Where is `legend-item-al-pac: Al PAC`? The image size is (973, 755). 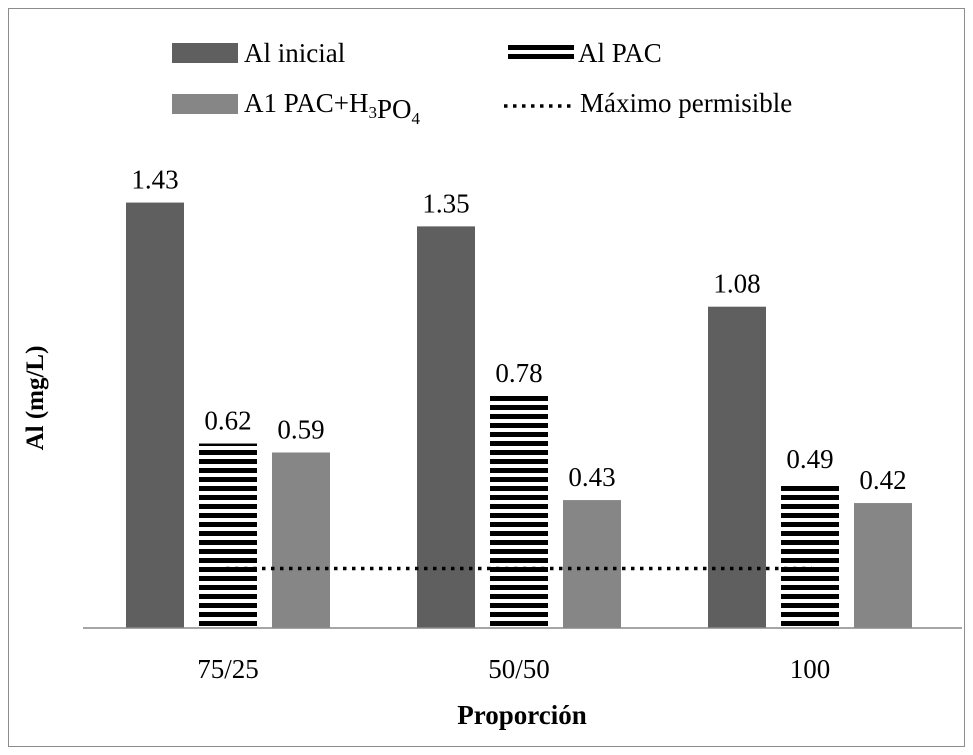
legend-item-al-pac: Al PAC is located at coordinates (585, 53).